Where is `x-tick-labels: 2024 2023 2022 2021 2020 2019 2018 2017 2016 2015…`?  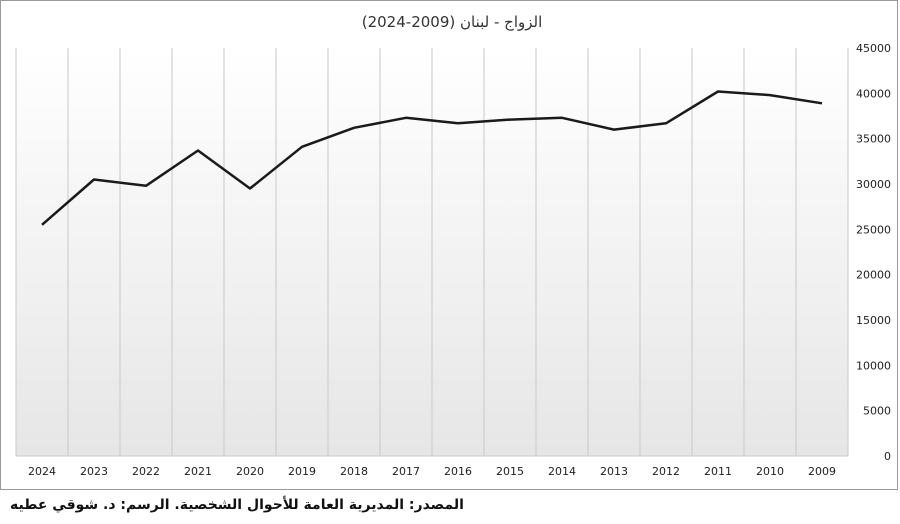 x-tick-labels: 2024 2023 2022 2021 2020 2019 2018 2017 2016 2015… is located at coordinates (432, 471).